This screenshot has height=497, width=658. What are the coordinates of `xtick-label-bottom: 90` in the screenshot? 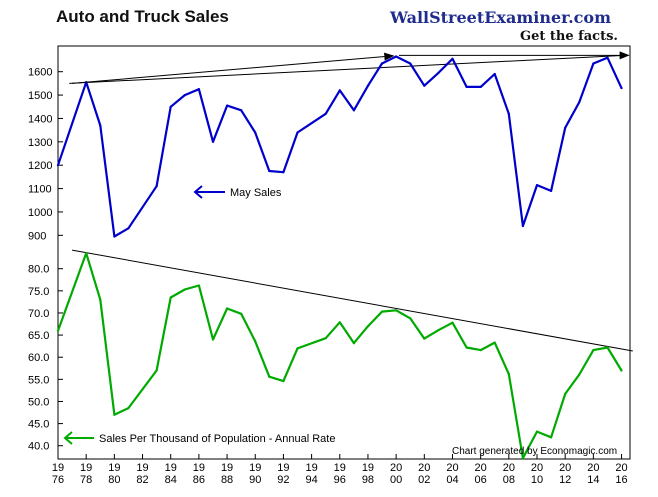 It's located at (255, 480).